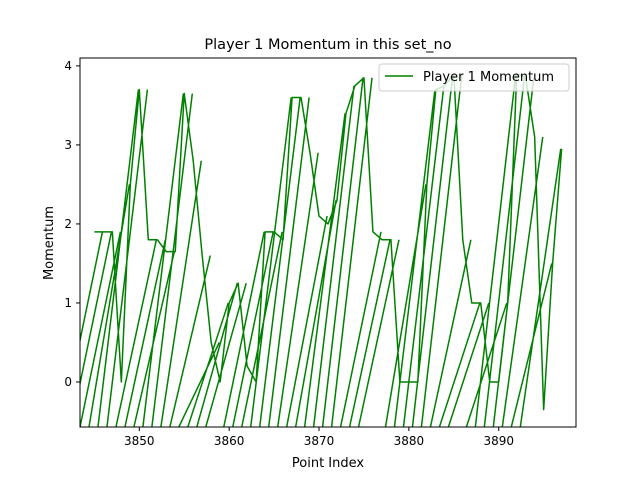 Image resolution: width=640 pixels, height=480 pixels. What do you see at coordinates (498, 441) in the screenshot?
I see `x-tick-label: 3890` at bounding box center [498, 441].